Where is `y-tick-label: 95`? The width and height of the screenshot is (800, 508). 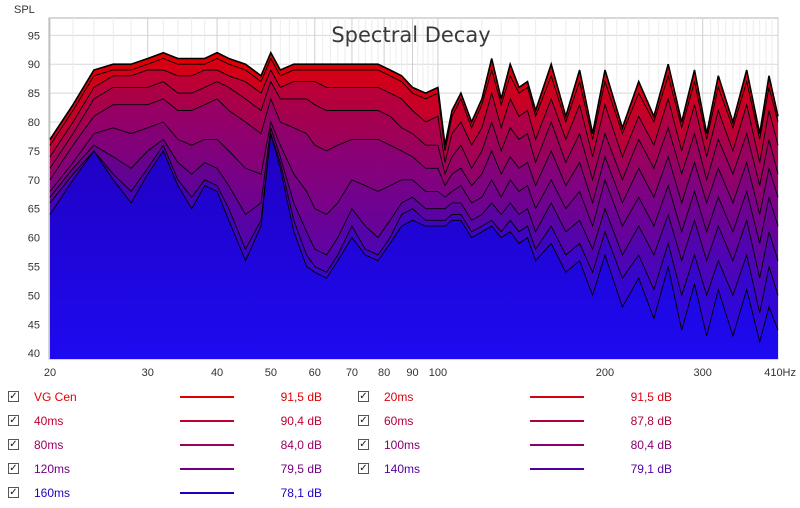
y-tick-label: 95 is located at coordinates (34, 36).